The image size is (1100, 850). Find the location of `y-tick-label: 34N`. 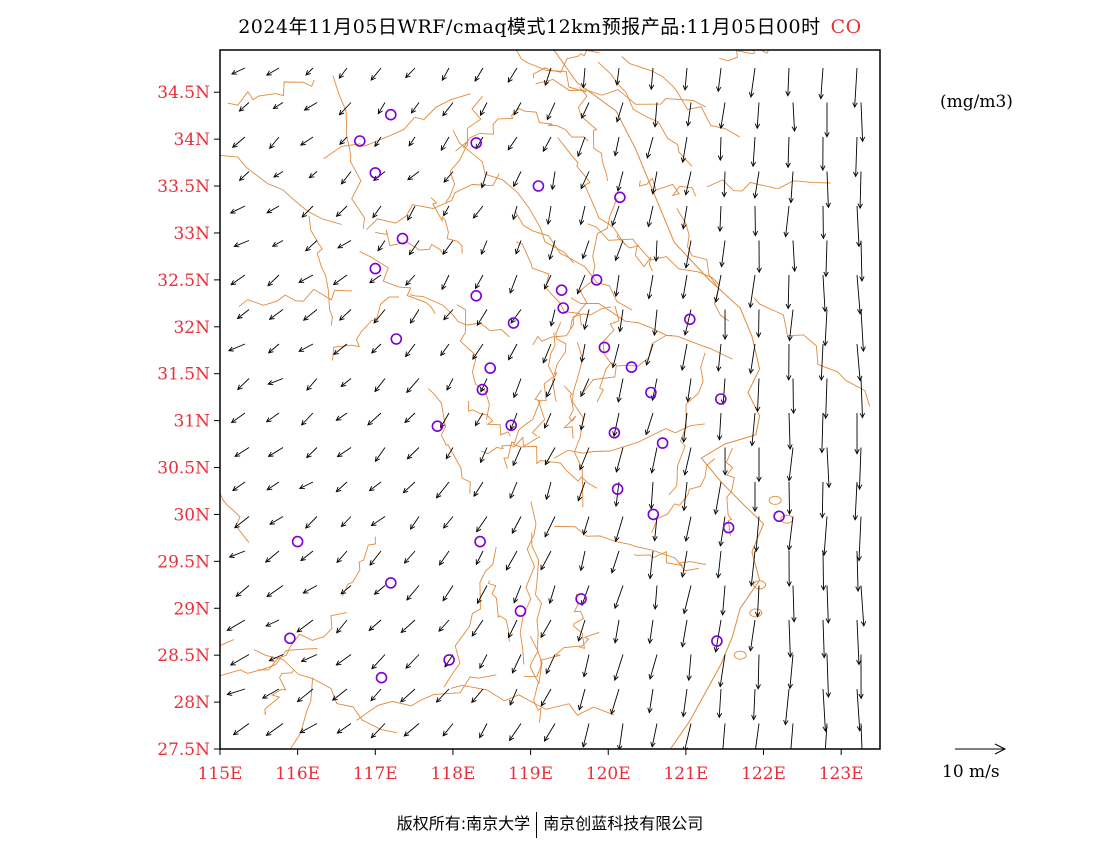

y-tick-label: 34N is located at coordinates (191, 140).